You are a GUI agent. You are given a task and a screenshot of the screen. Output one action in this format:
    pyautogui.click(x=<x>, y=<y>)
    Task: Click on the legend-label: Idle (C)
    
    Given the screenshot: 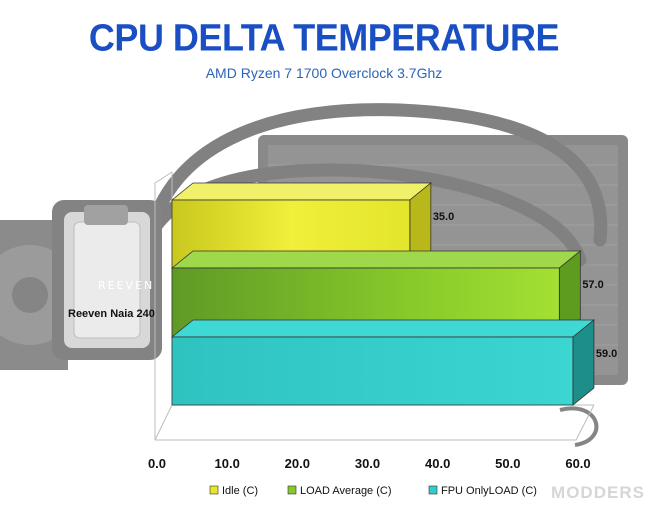 What is the action you would take?
    pyautogui.click(x=240, y=491)
    